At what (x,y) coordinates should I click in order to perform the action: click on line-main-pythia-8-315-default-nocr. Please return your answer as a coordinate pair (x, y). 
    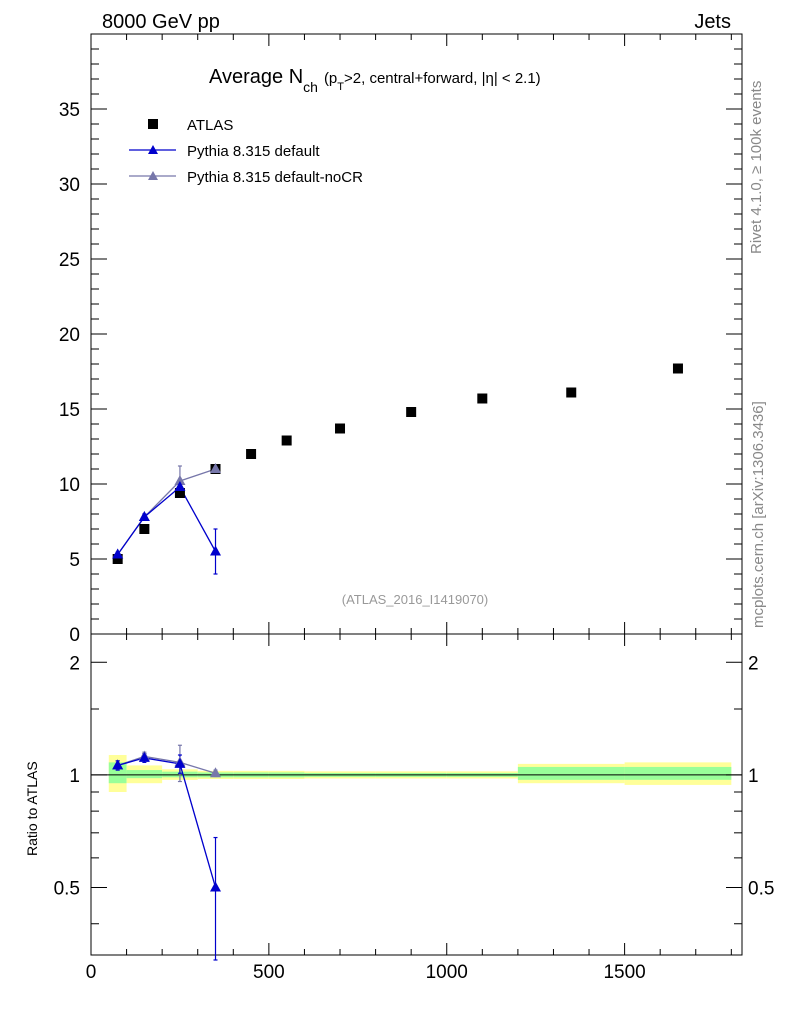
    Looking at the image, I should click on (166, 511).